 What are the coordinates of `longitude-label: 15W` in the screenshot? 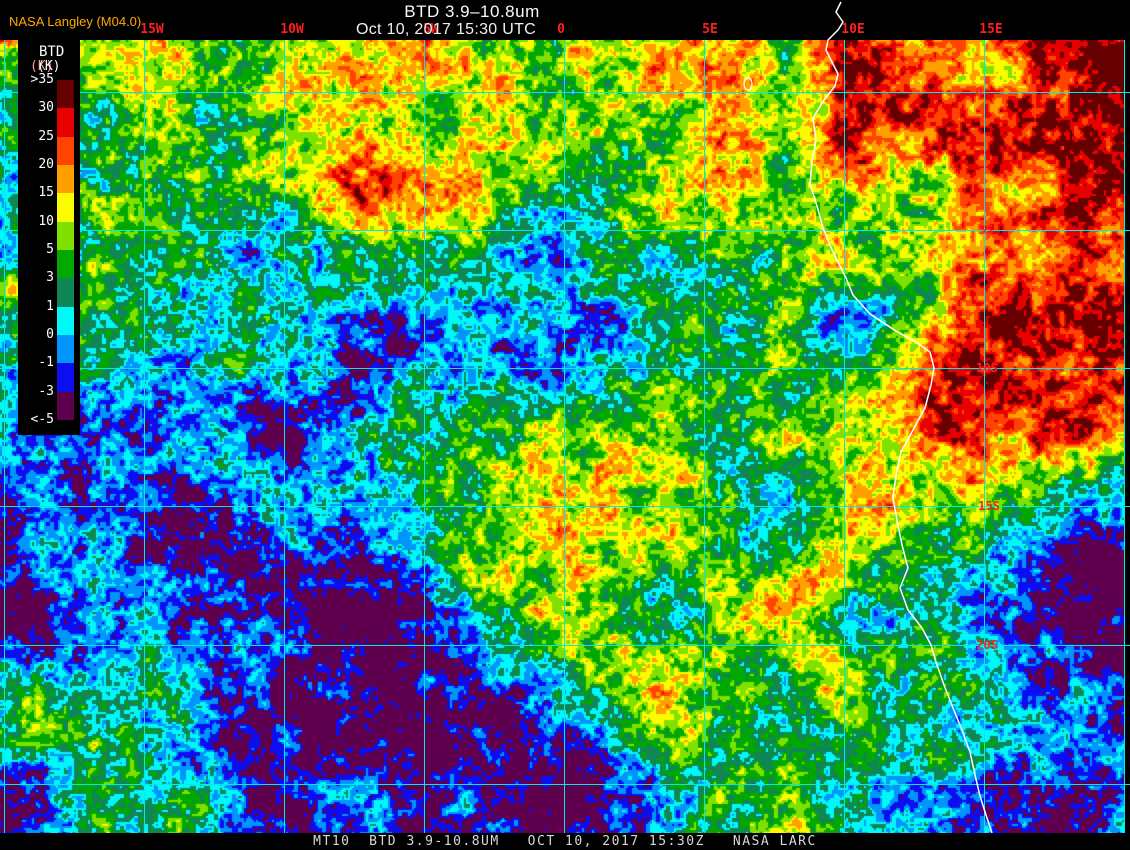 It's located at (152, 29).